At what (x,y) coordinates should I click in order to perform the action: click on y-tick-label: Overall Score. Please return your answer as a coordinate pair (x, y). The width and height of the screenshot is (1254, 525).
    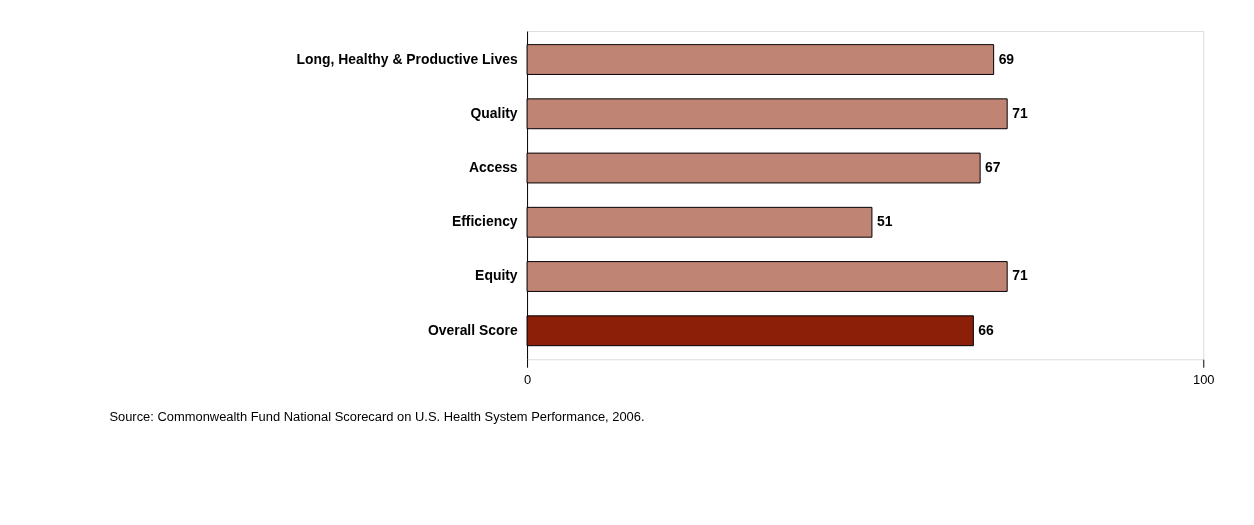
    Looking at the image, I should click on (472, 329).